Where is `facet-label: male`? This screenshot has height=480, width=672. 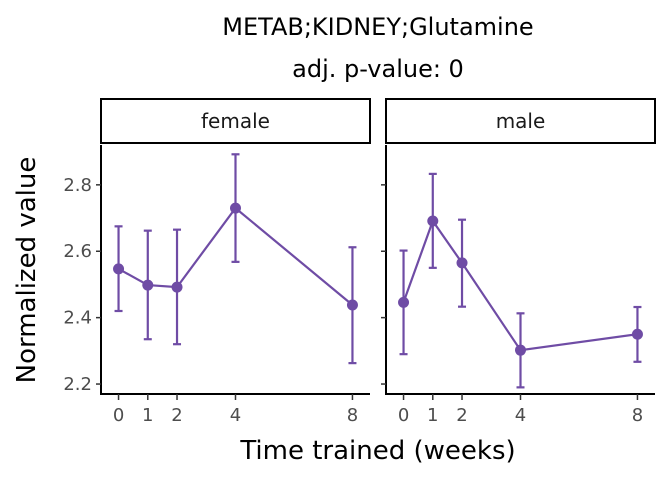 facet-label: male is located at coordinates (521, 121).